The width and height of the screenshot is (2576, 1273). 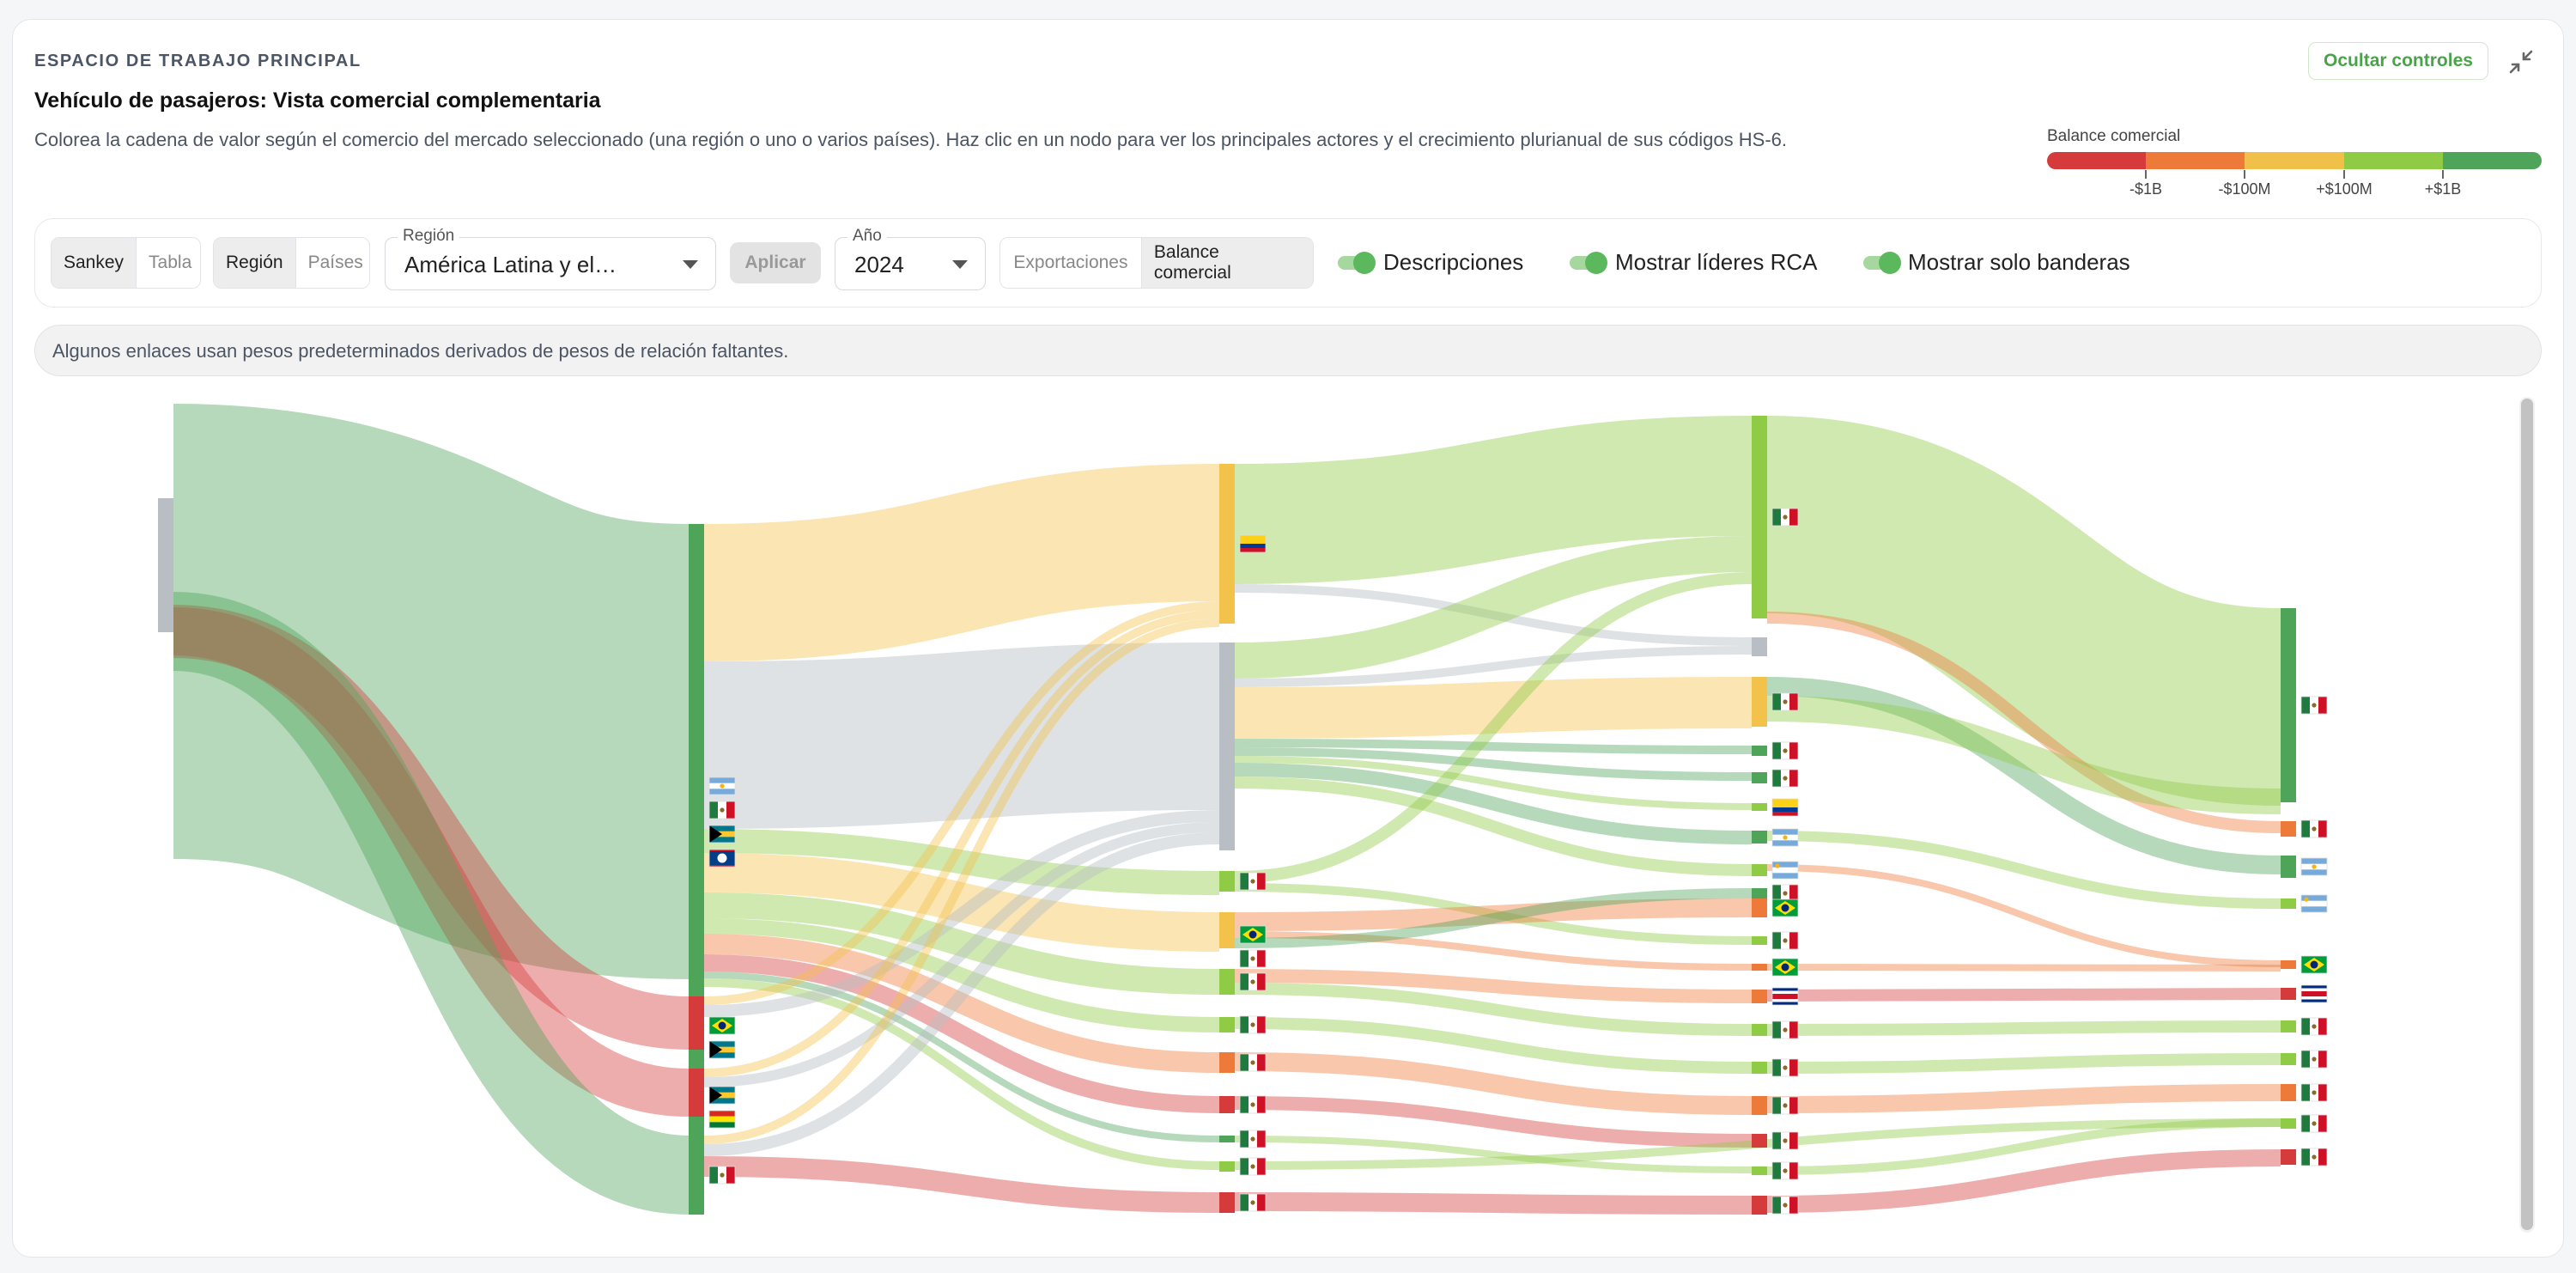 I want to click on descriptions-toggle, so click(x=1357, y=262).